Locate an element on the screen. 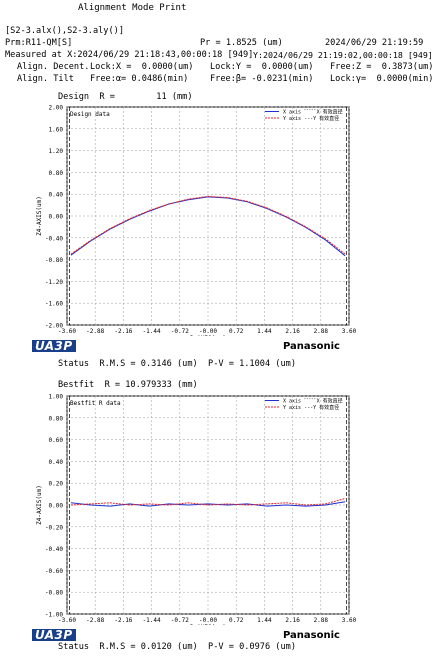 The width and height of the screenshot is (440, 670). decent-y: Lock:Y = 0.0000(um) is located at coordinates (262, 67).